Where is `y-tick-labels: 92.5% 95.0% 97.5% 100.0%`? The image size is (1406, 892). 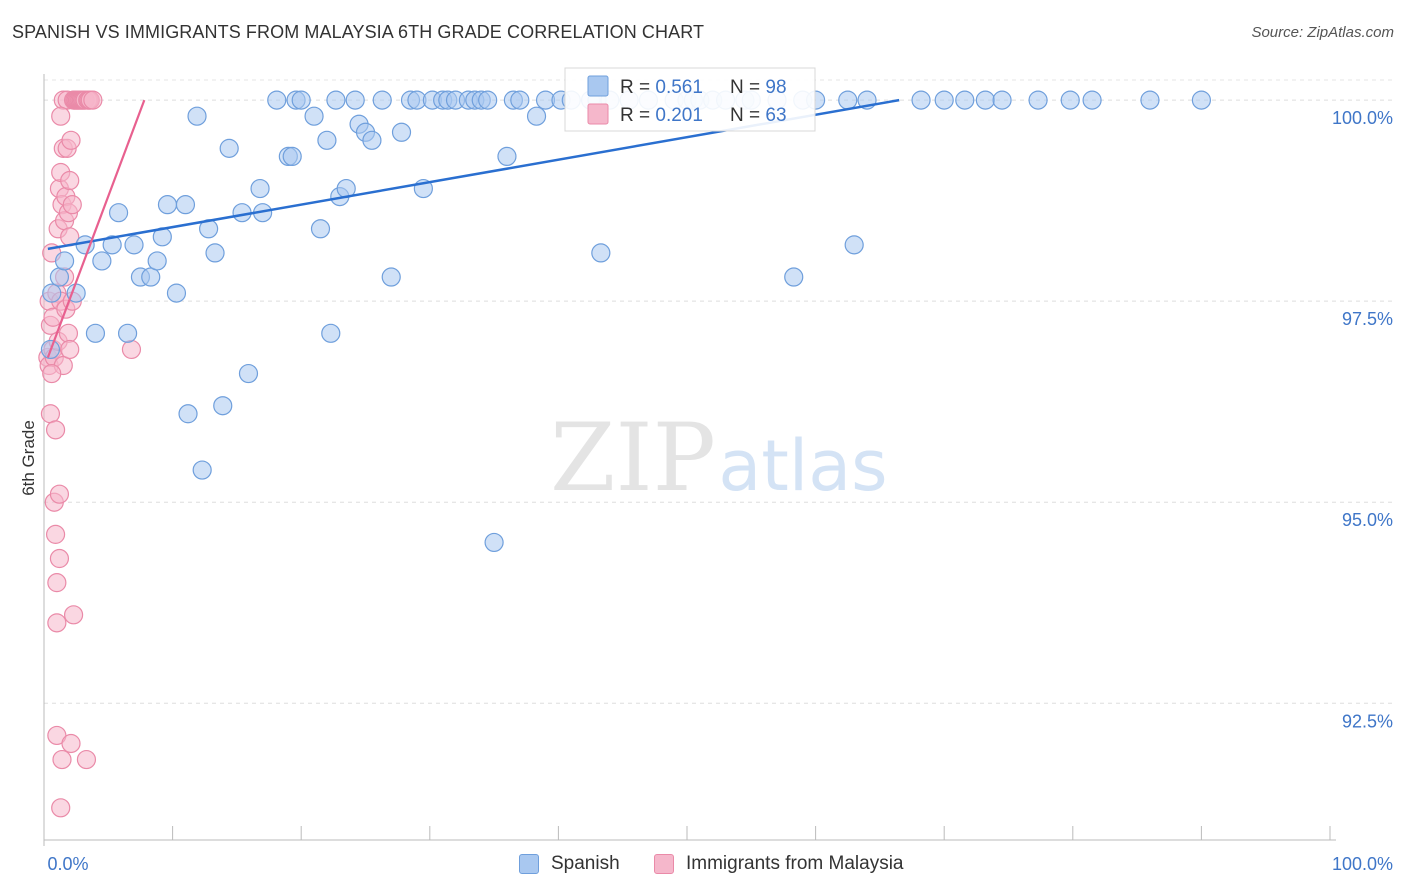 y-tick-labels: 92.5% 95.0% 97.5% 100.0% is located at coordinates (1362, 419).